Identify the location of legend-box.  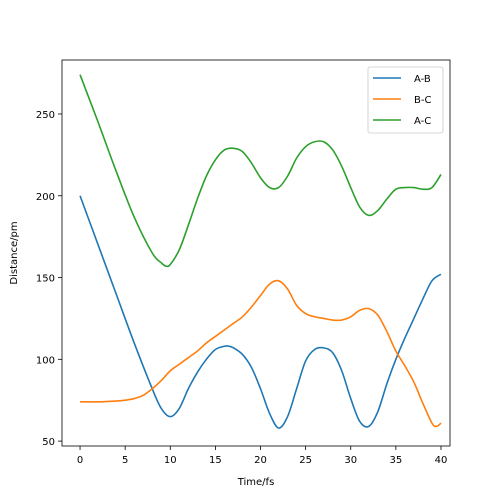
(405, 100).